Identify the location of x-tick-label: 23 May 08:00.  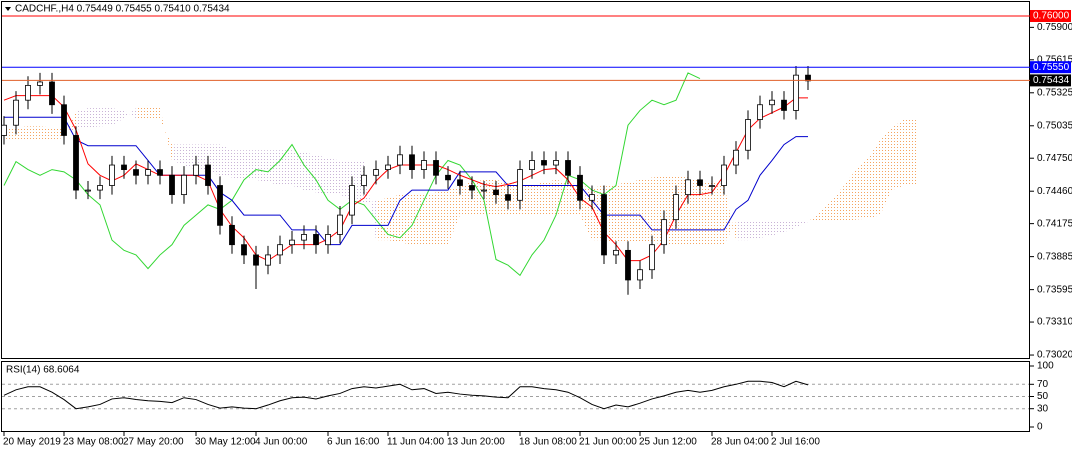
(93, 442).